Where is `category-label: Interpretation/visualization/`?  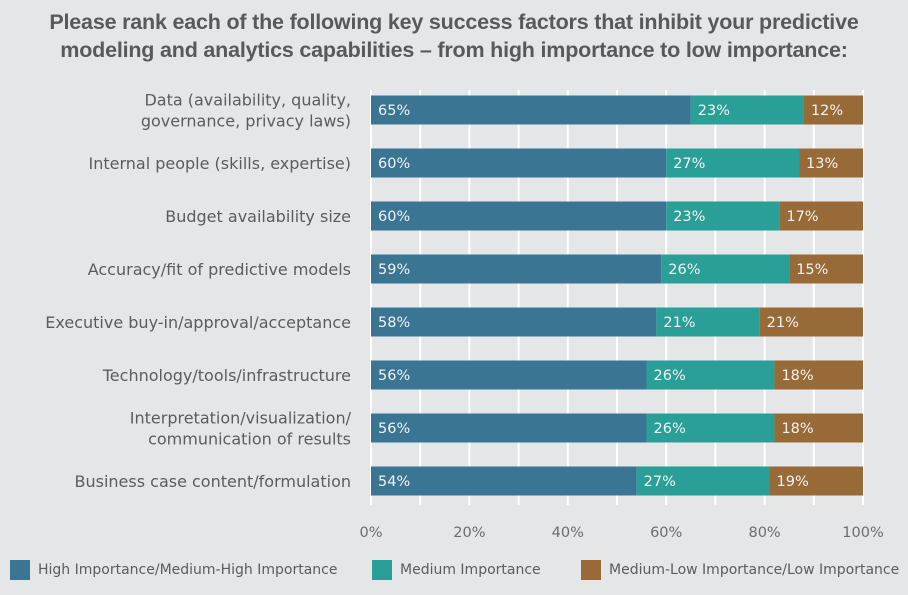 category-label: Interpretation/visualization/ is located at coordinates (241, 418).